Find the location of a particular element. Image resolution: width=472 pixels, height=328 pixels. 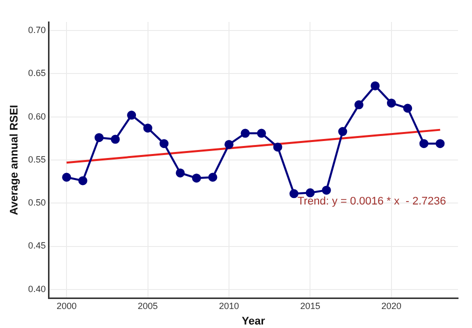

y-tick-label: 0.45 is located at coordinates (37, 245).